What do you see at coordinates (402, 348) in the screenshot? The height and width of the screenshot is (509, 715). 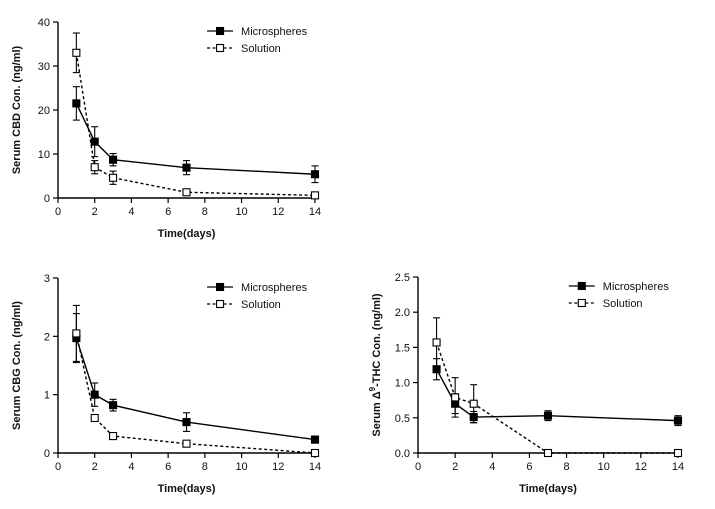 I see `y-tick-label: 1.5` at bounding box center [402, 348].